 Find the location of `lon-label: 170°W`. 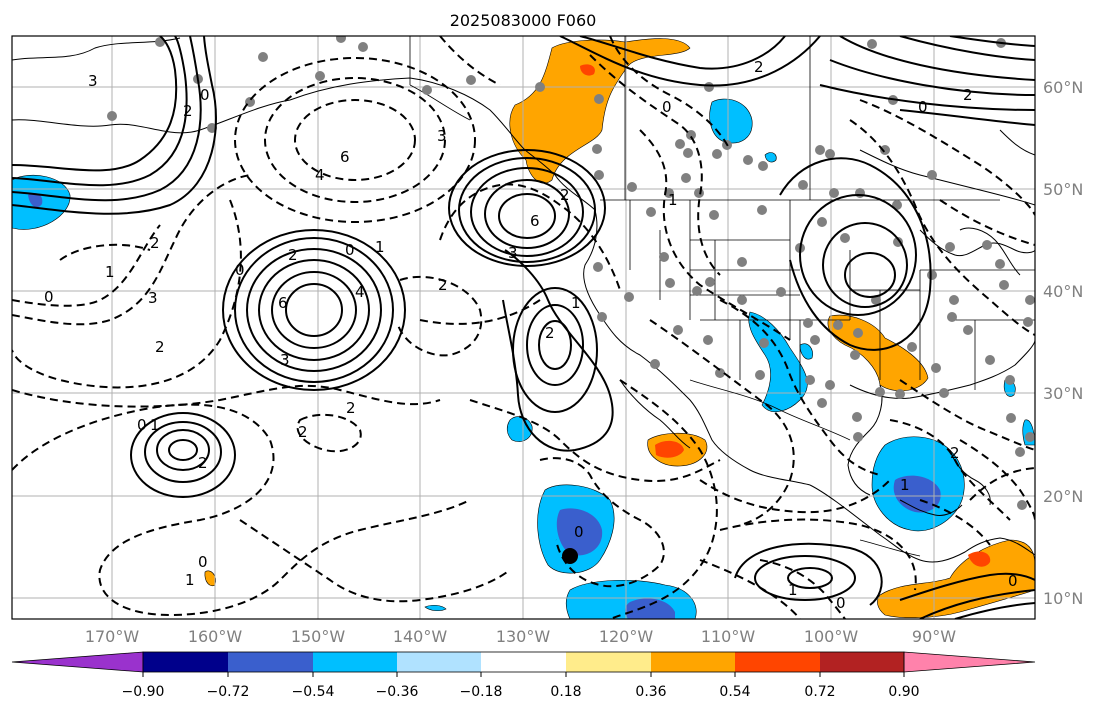

lon-label: 170°W is located at coordinates (112, 636).